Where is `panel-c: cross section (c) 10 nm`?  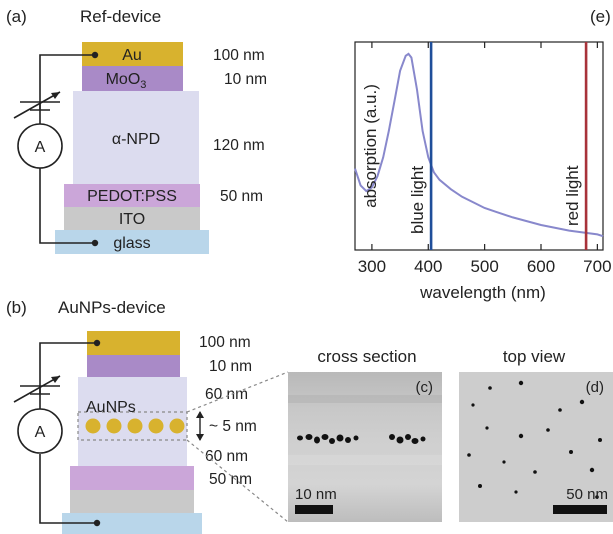
panel-c: cross section (c) 10 nm is located at coordinates (365, 434).